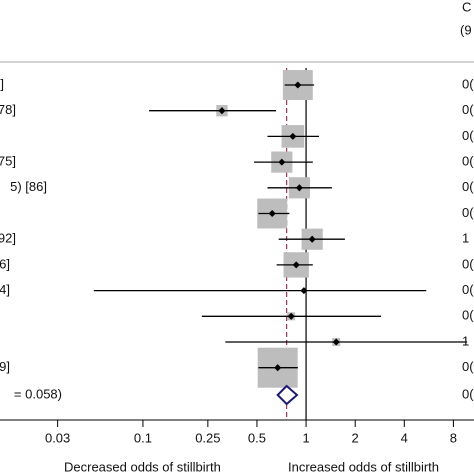  I want to click on x-tick-label: 0.1, so click(143, 437).